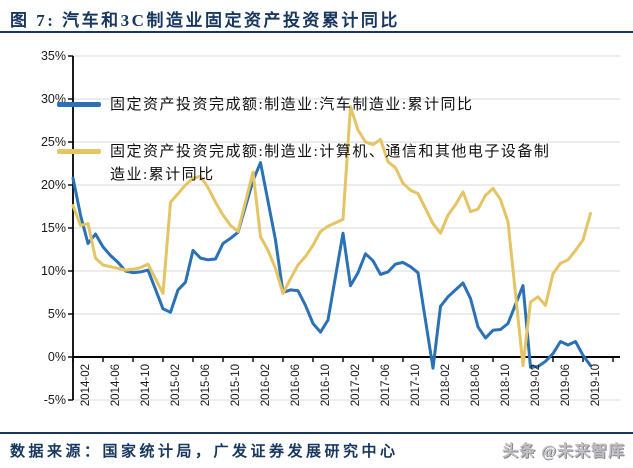 The height and width of the screenshot is (468, 633). I want to click on x-tick-label: 2016-10, so click(326, 385).